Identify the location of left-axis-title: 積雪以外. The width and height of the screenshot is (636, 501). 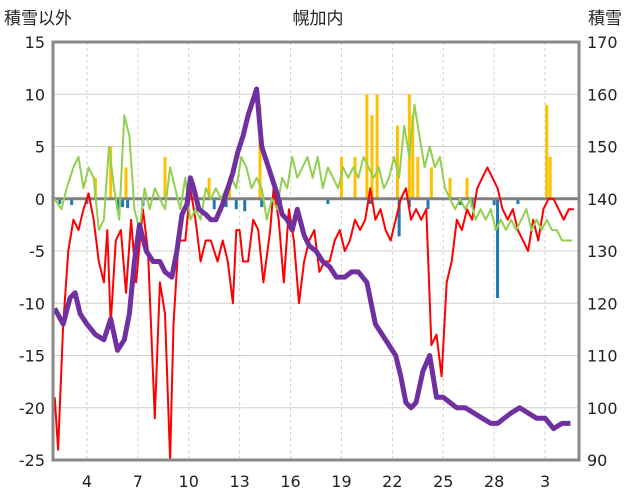
(38, 19).